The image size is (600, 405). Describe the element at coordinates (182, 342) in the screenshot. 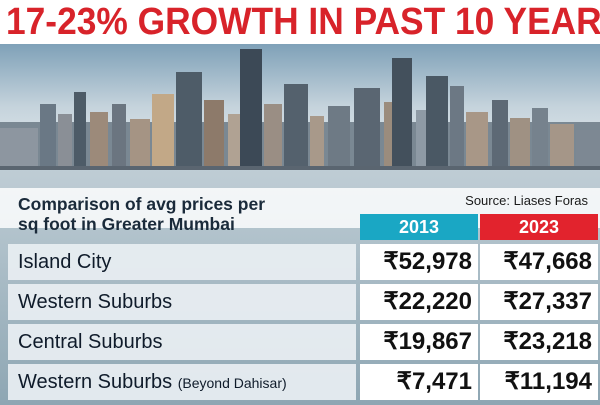

I see `row-label-cell: Central Suburbs` at that location.